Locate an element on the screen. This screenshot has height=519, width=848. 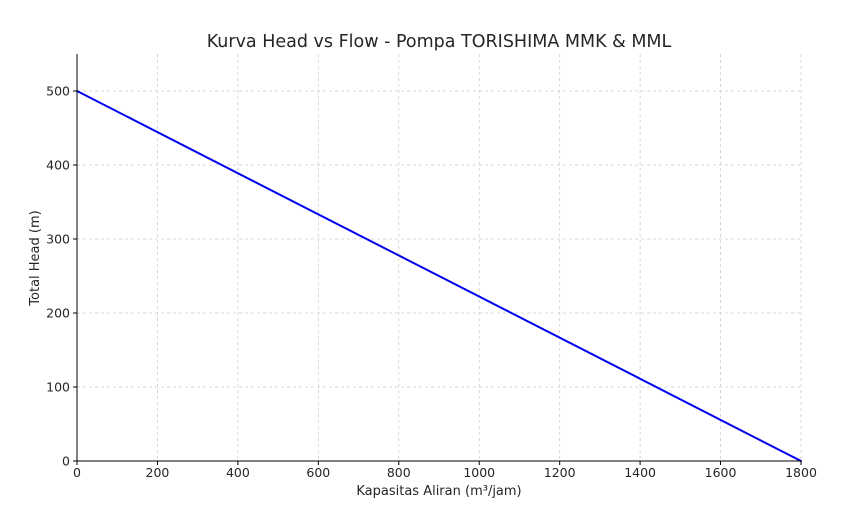
y-tick-label: 200 is located at coordinates (58, 313).